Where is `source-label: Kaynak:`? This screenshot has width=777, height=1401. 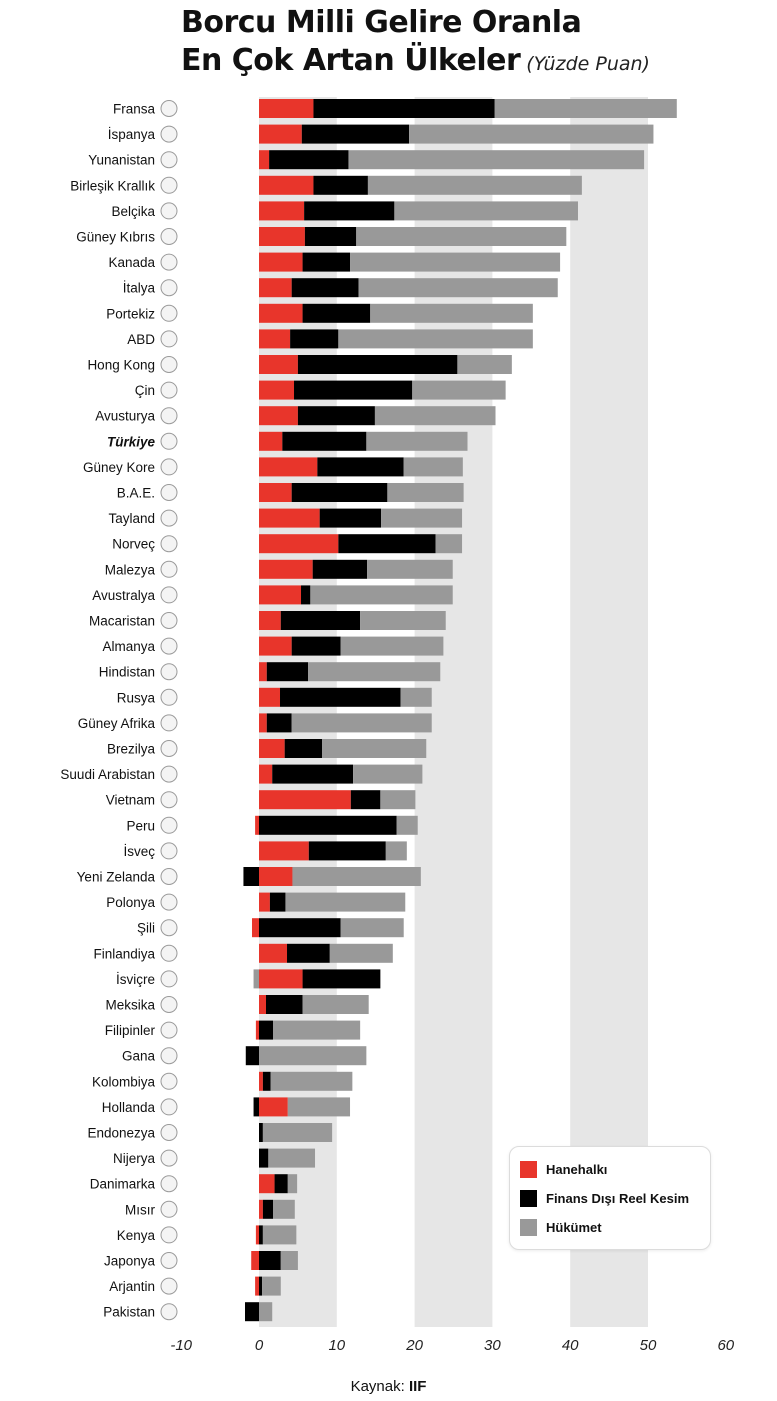
source-label: Kaynak: is located at coordinates (377, 1386).